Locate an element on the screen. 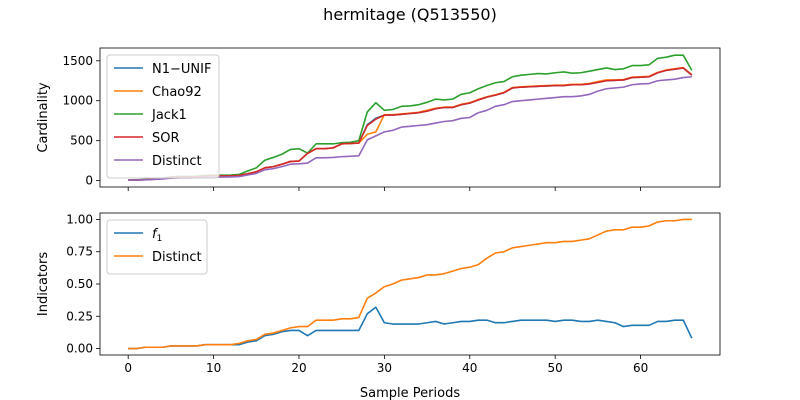 The width and height of the screenshot is (800, 400). x-axis-label: Sample Periods is located at coordinates (410, 393).